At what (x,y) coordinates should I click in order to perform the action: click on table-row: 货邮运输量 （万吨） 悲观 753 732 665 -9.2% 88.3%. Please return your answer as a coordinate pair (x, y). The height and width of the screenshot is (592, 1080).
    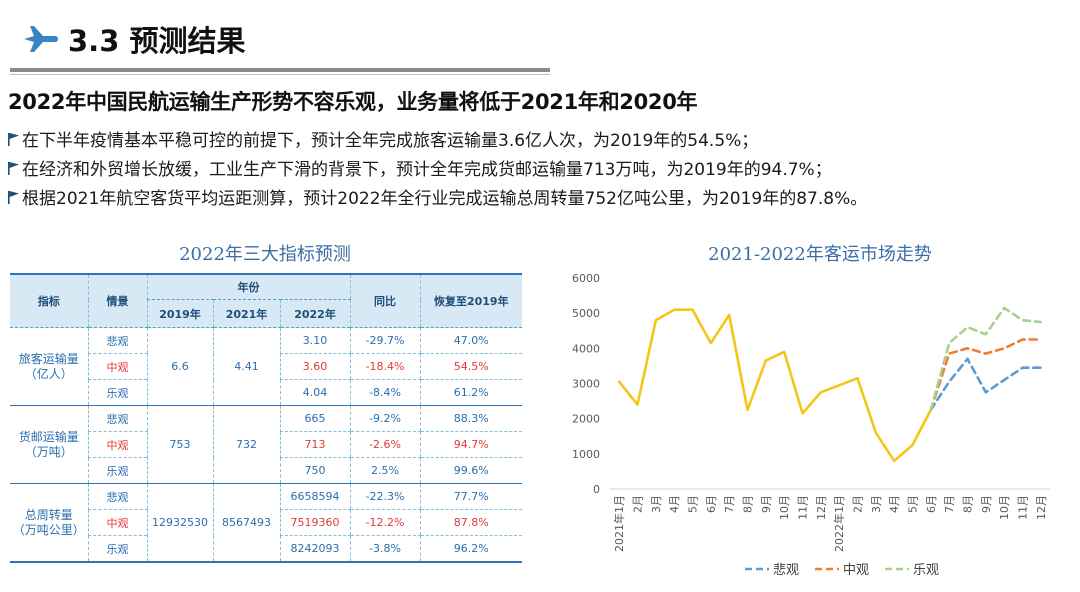
    Looking at the image, I should click on (266, 444).